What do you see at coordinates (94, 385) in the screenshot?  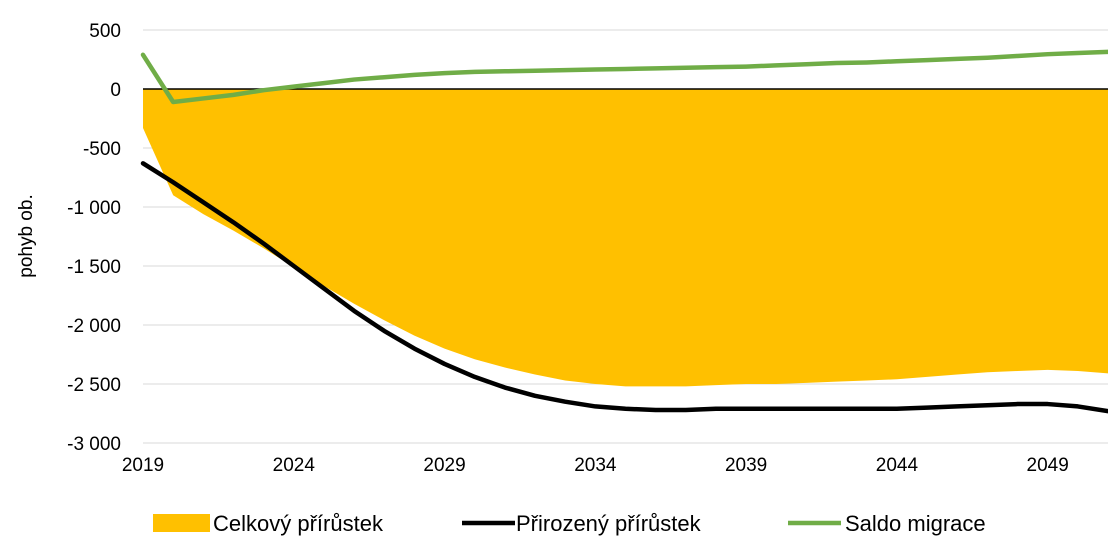 I see `y-tick-label: -2 500` at bounding box center [94, 385].